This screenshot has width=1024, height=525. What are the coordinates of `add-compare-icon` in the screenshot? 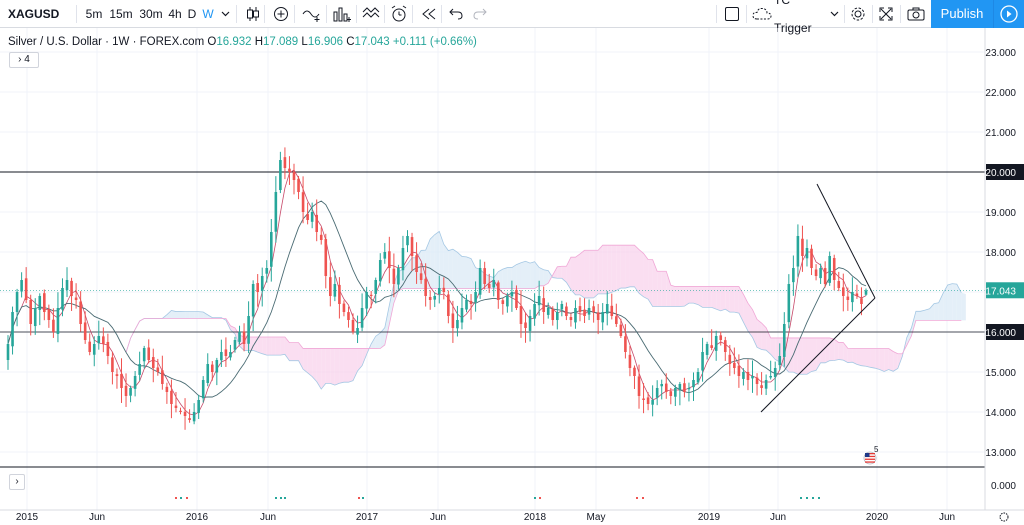 It's located at (281, 14).